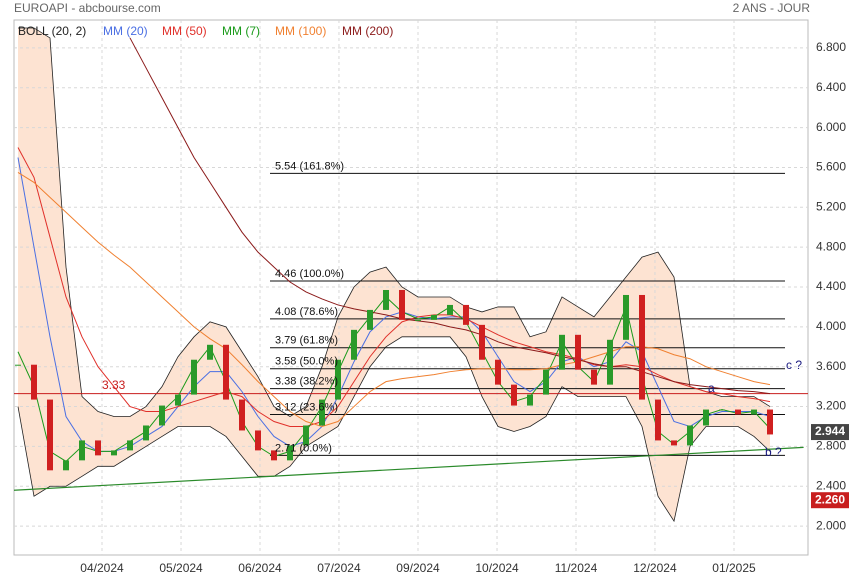  I want to click on price-badge-label: 2.260, so click(830, 499).